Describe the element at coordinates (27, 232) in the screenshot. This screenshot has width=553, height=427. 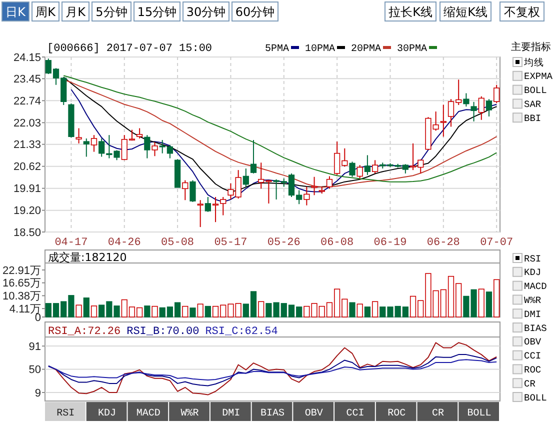
I see `y-tick-label: 18.50` at that location.